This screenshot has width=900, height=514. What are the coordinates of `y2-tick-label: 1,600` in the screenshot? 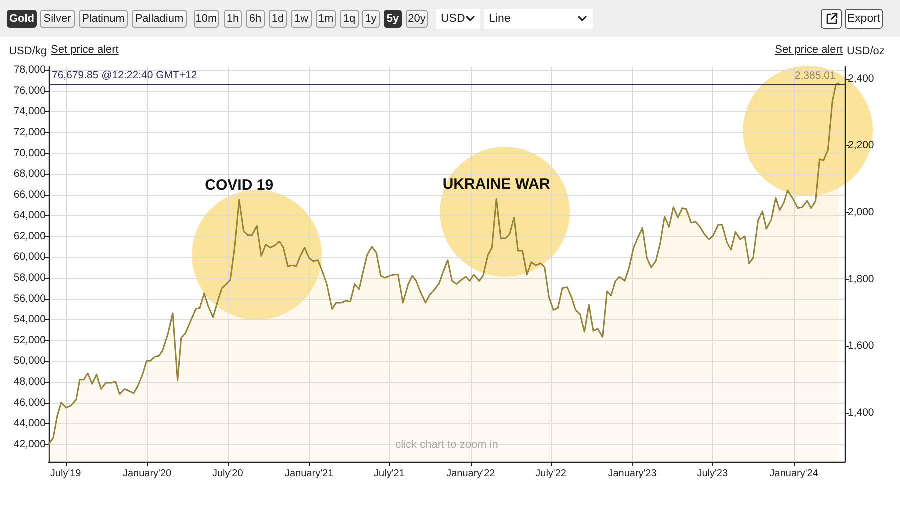 It's located at (861, 346).